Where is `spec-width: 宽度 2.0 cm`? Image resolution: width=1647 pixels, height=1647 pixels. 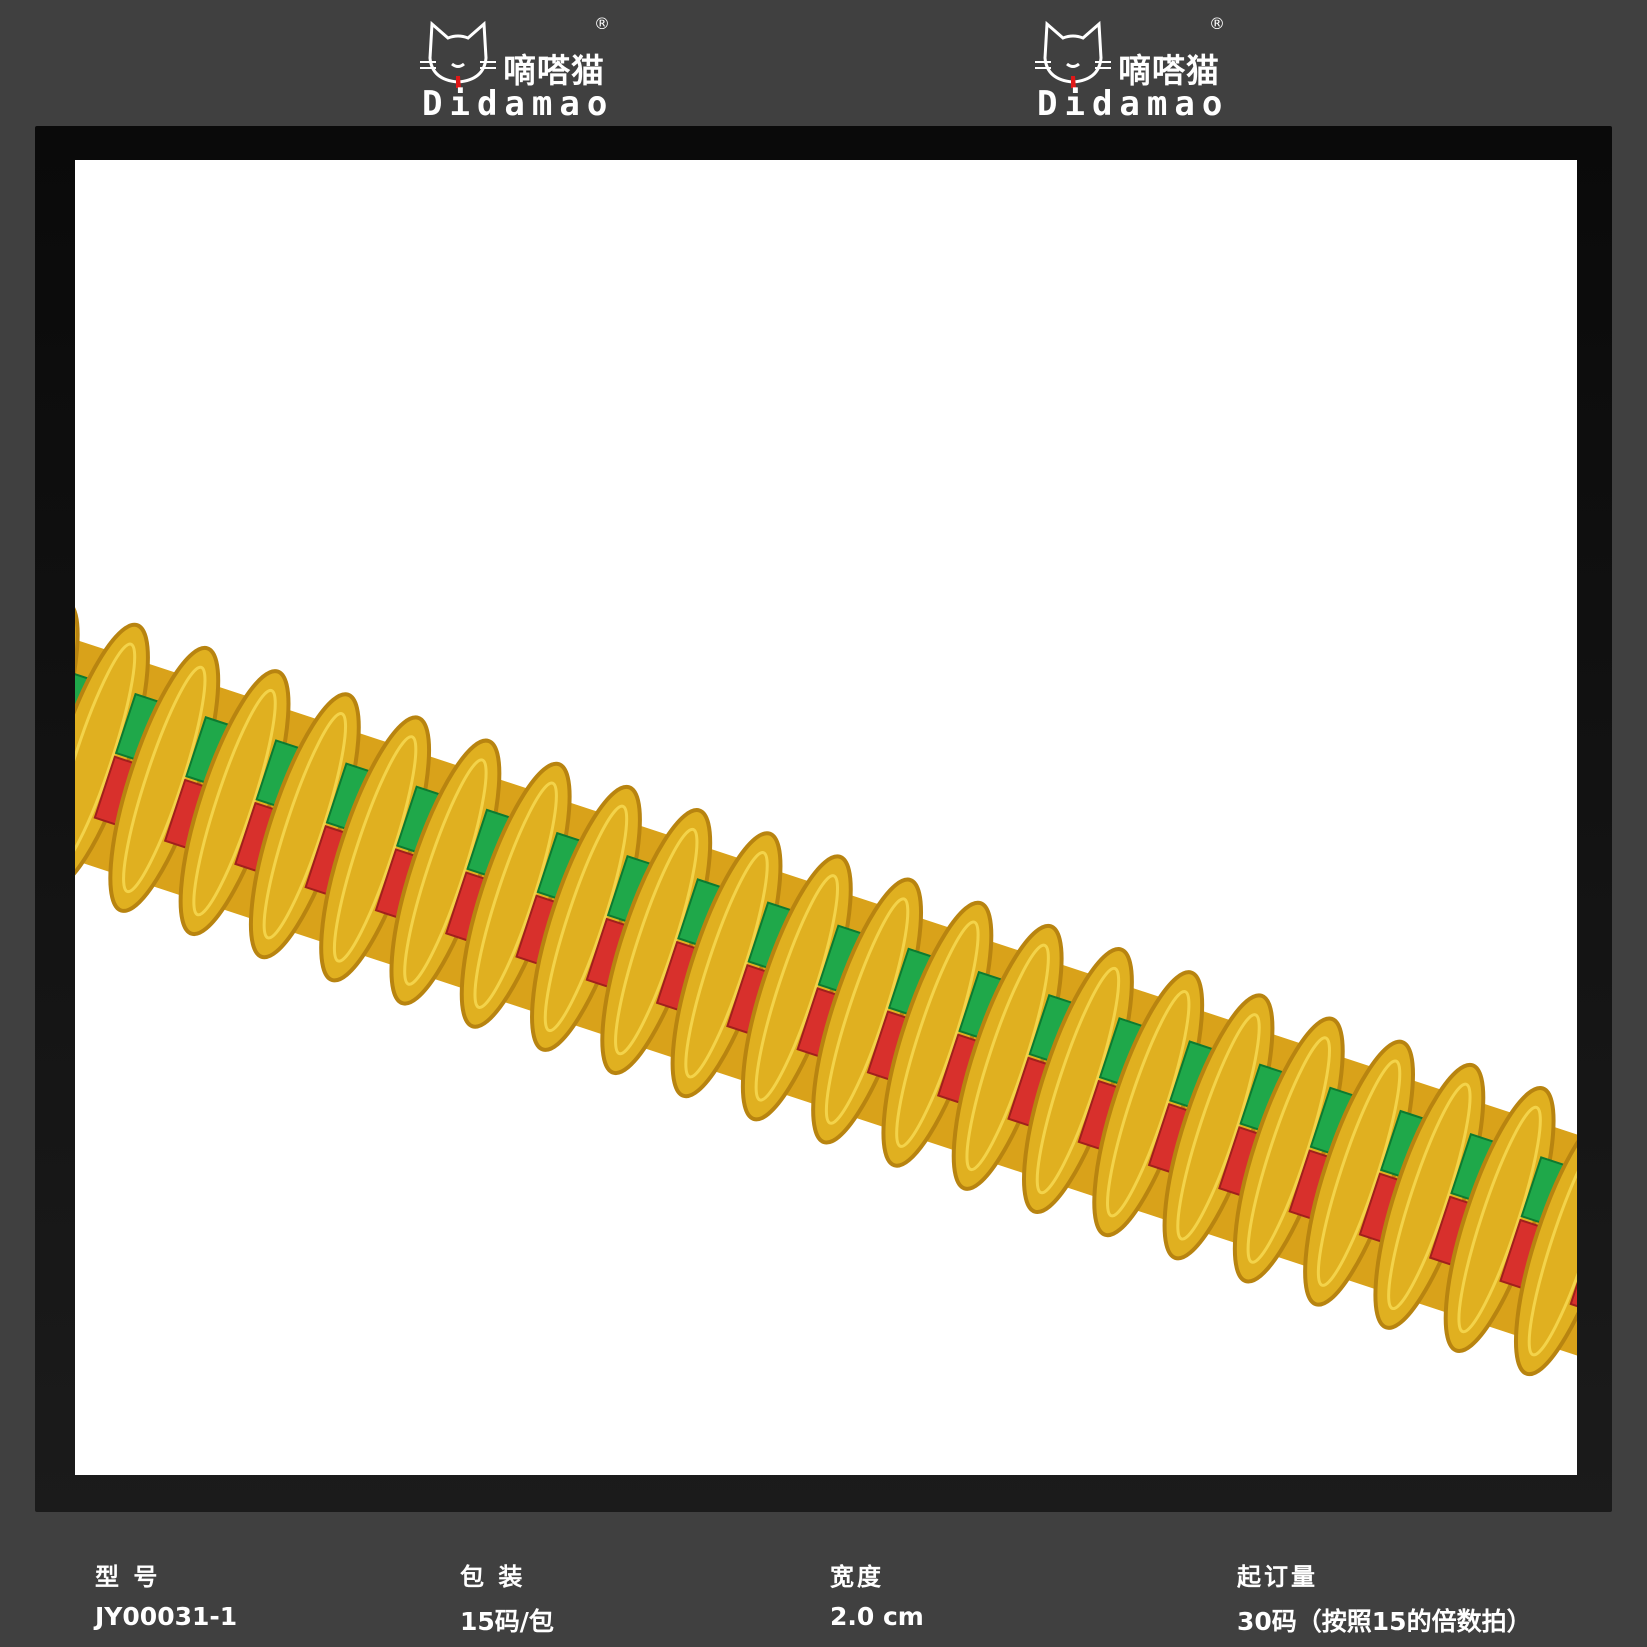
spec-width: 宽度 2.0 cm is located at coordinates (877, 1594).